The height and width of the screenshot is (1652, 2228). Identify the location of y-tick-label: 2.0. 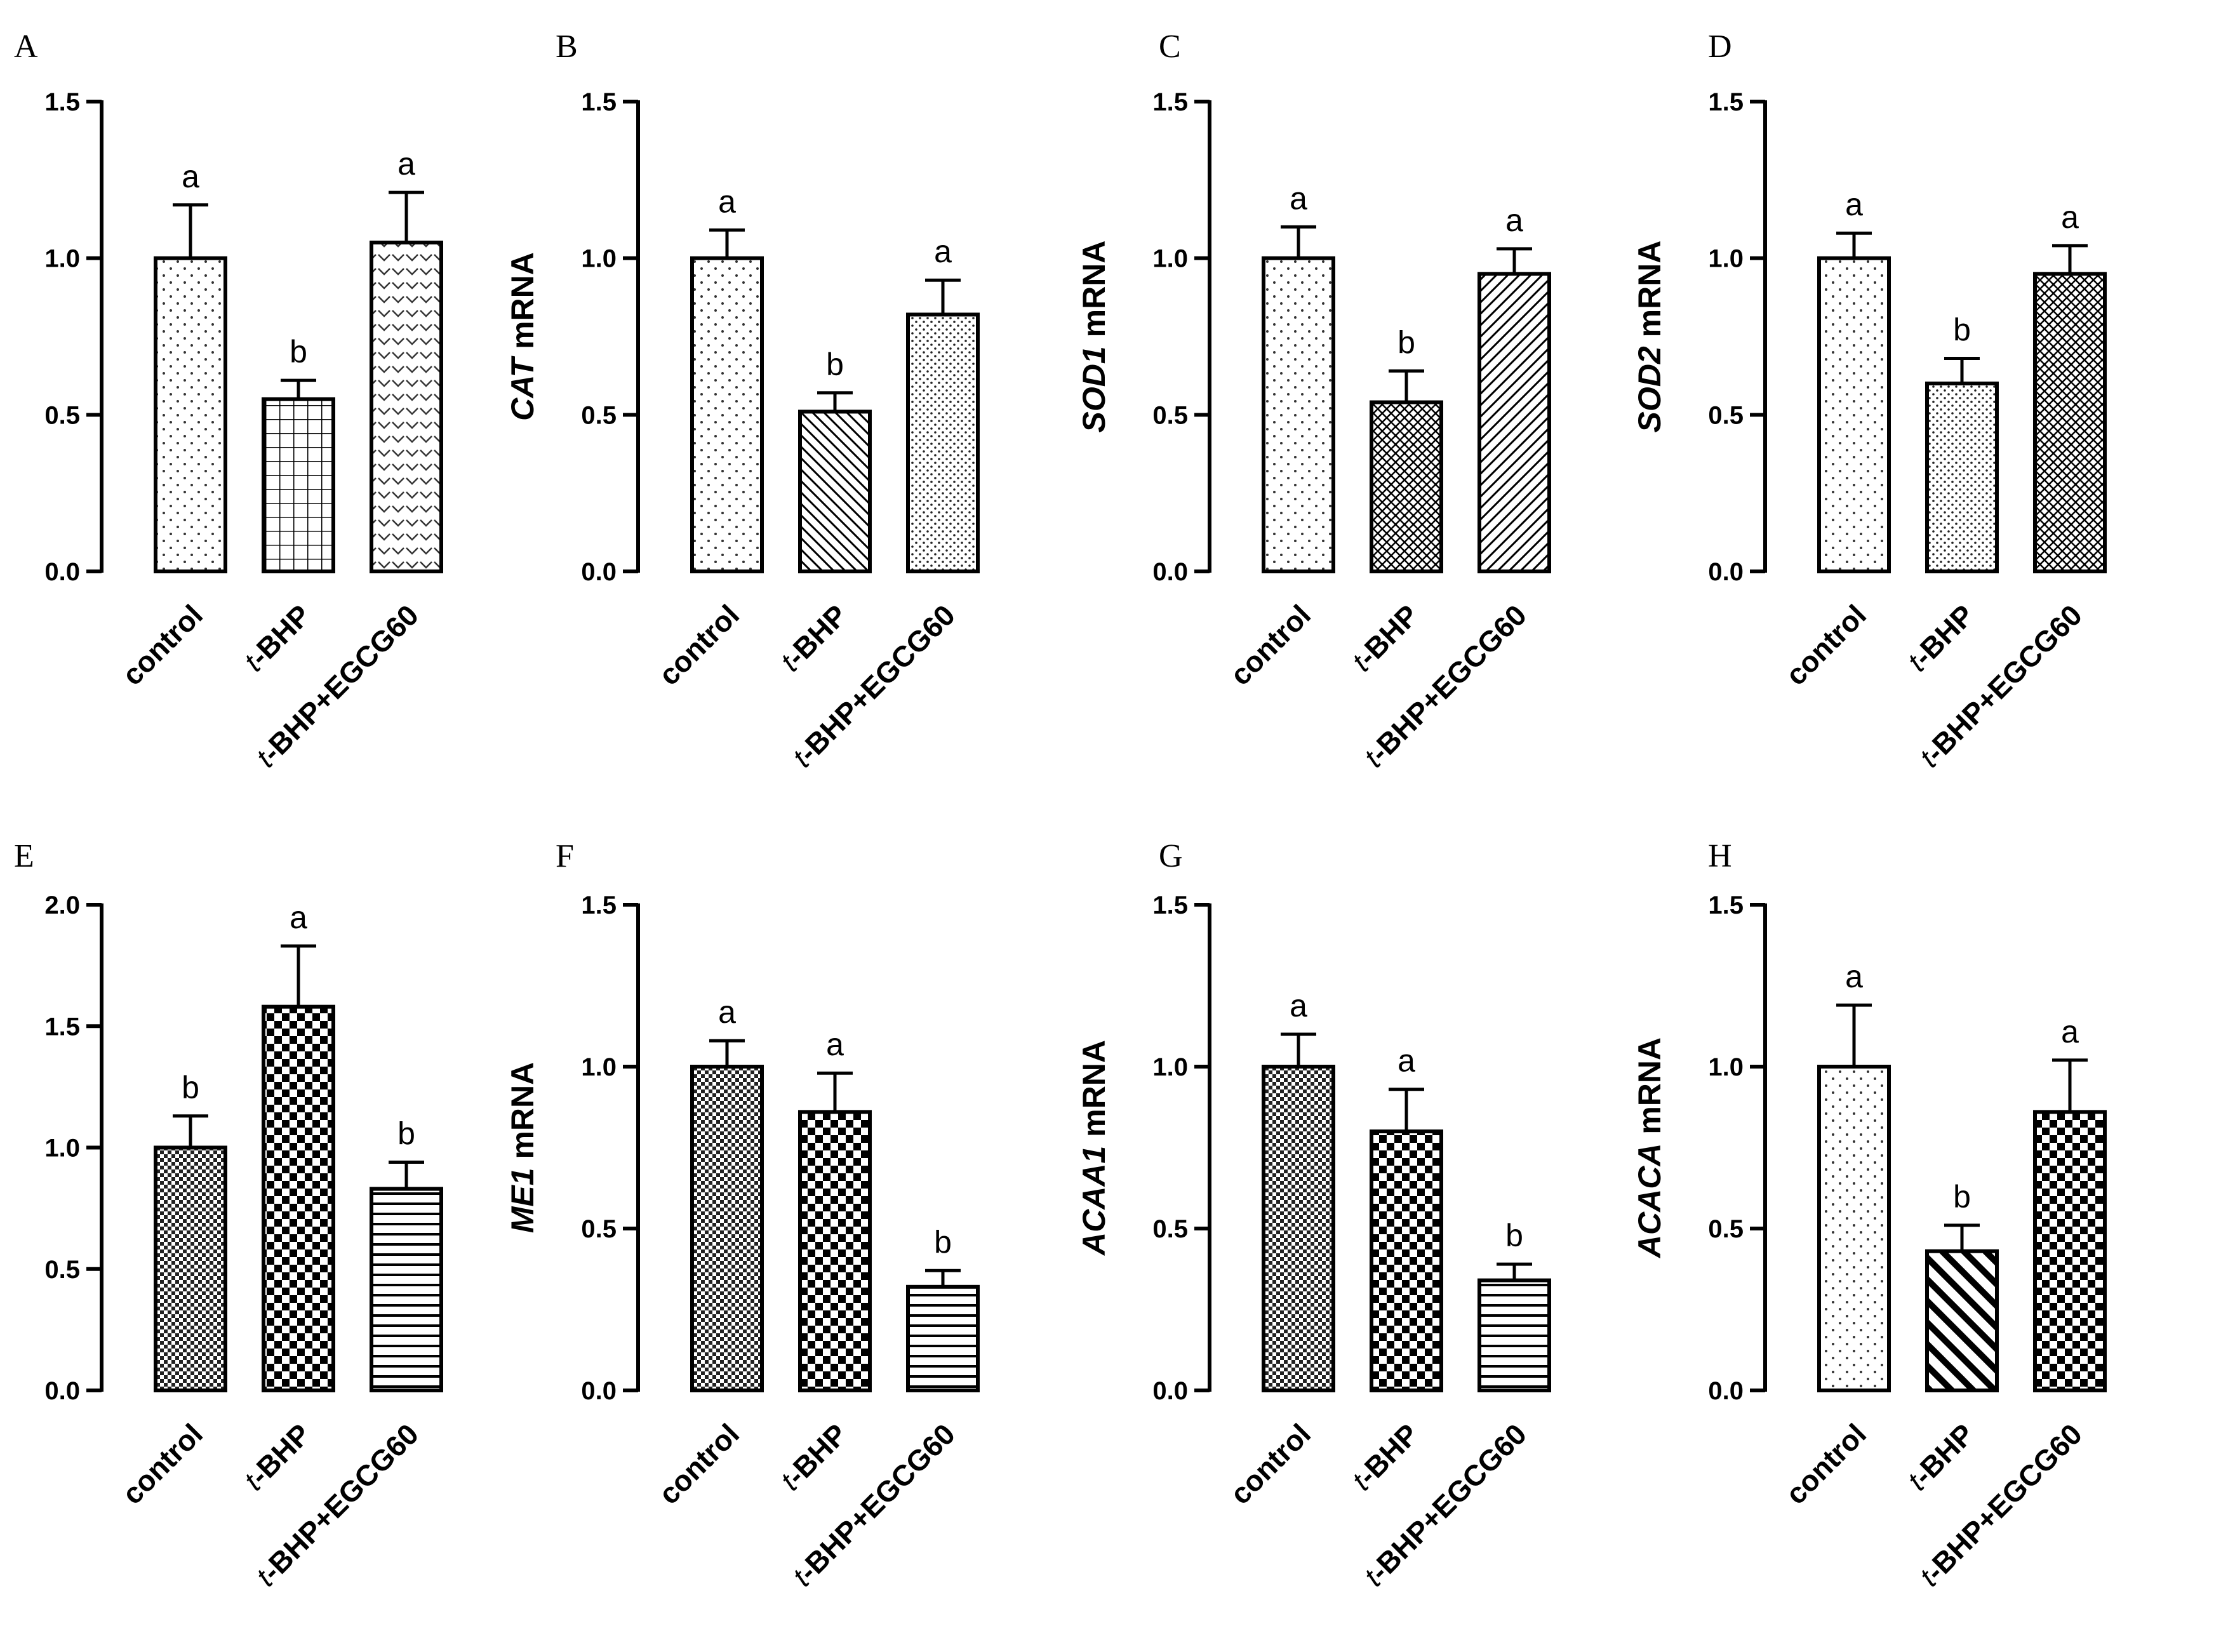
(62, 905).